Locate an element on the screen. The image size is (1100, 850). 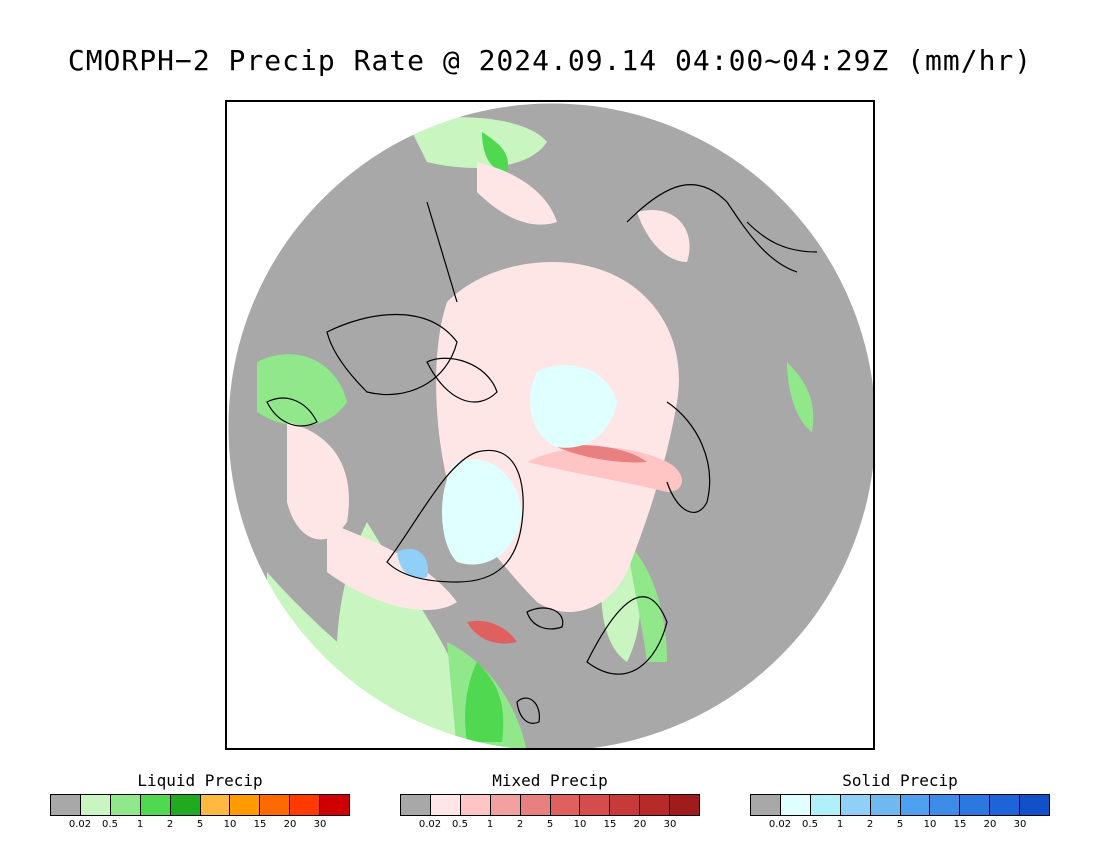
canada-coast-outline is located at coordinates (292, 412).